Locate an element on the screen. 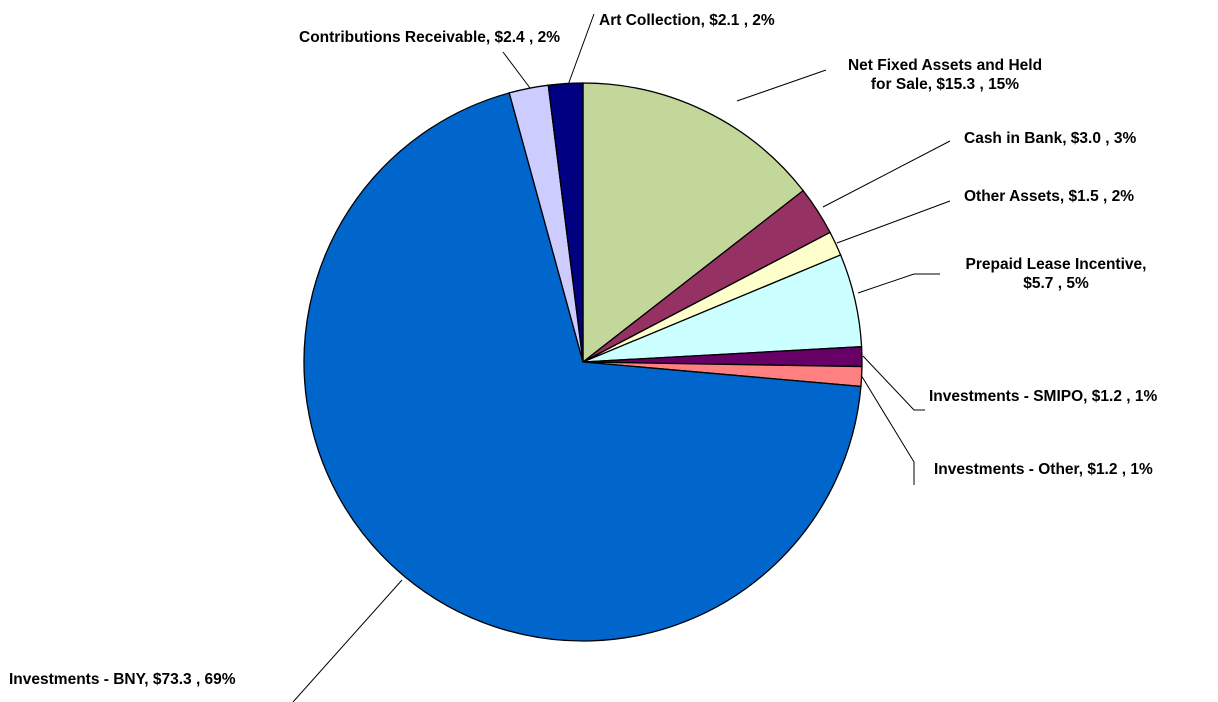  data-label: Contributions Receivable, $2.4 , 2% is located at coordinates (429, 37).